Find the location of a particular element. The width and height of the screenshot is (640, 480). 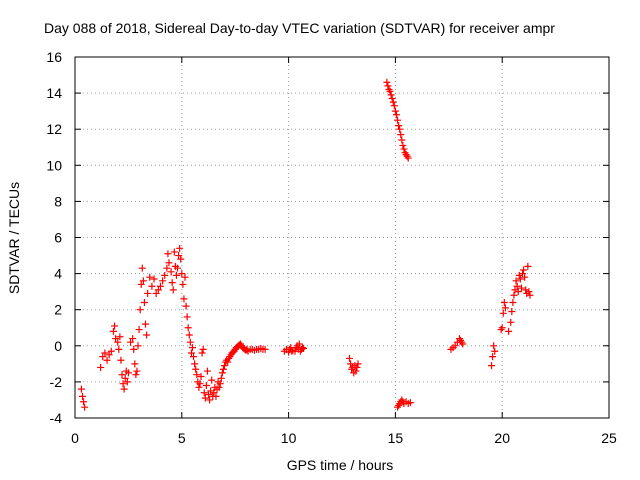

x-tick-label: 15 is located at coordinates (396, 438).